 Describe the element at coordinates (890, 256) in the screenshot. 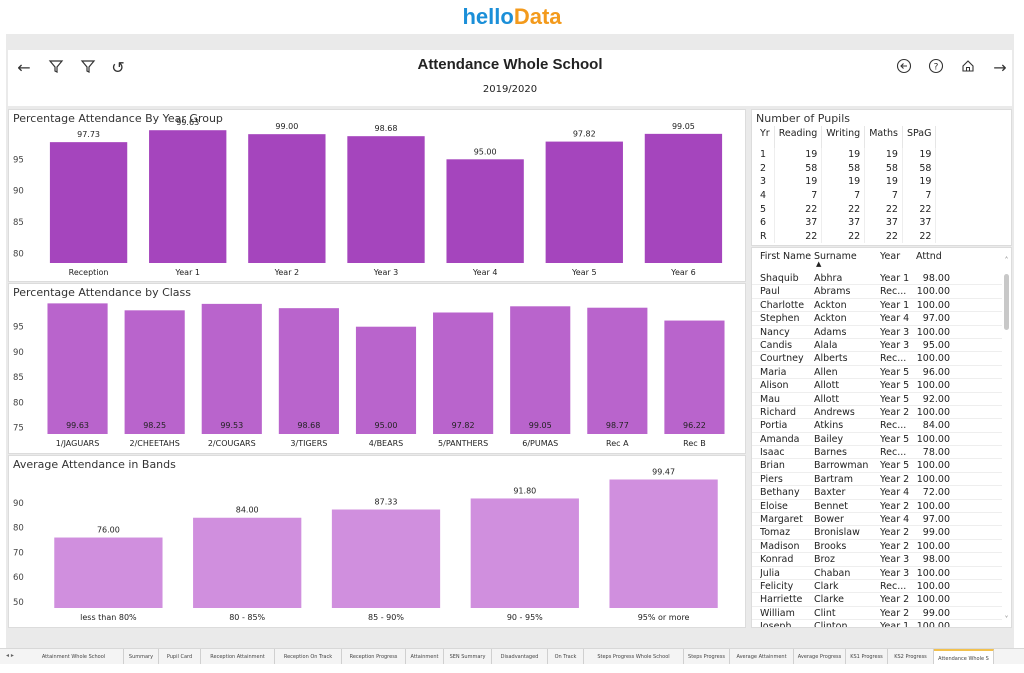

I see `column-header-year: Year` at that location.